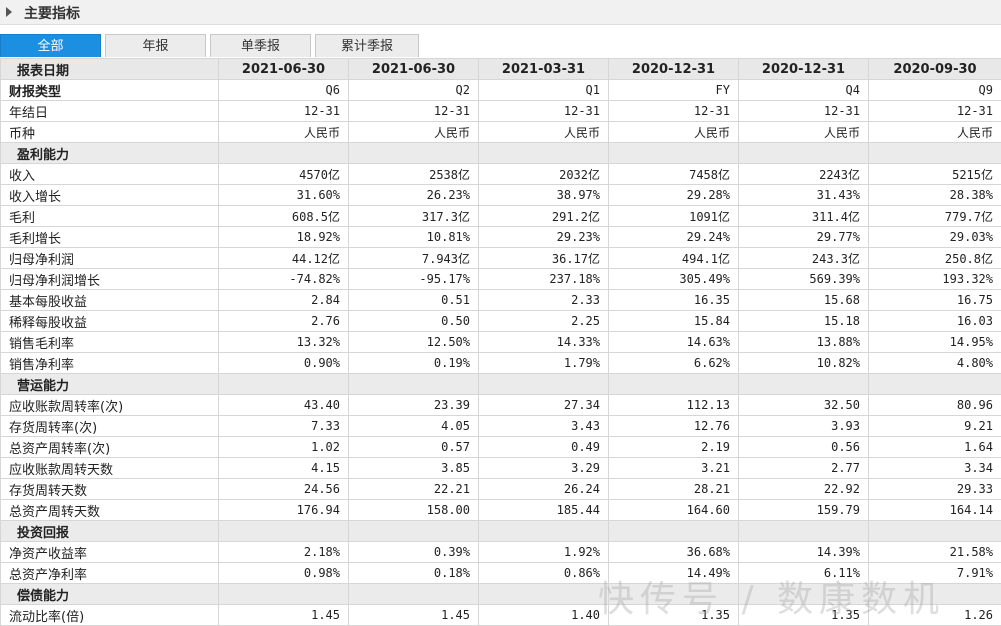  I want to click on tab-annual: 年报, so click(155, 45).